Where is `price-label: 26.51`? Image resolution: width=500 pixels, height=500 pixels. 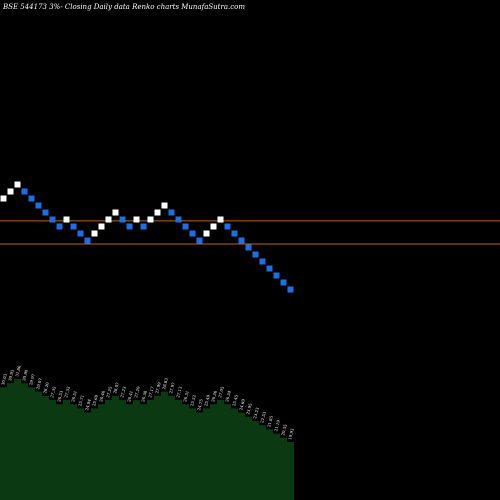 price-label: 26.51 is located at coordinates (74, 396).